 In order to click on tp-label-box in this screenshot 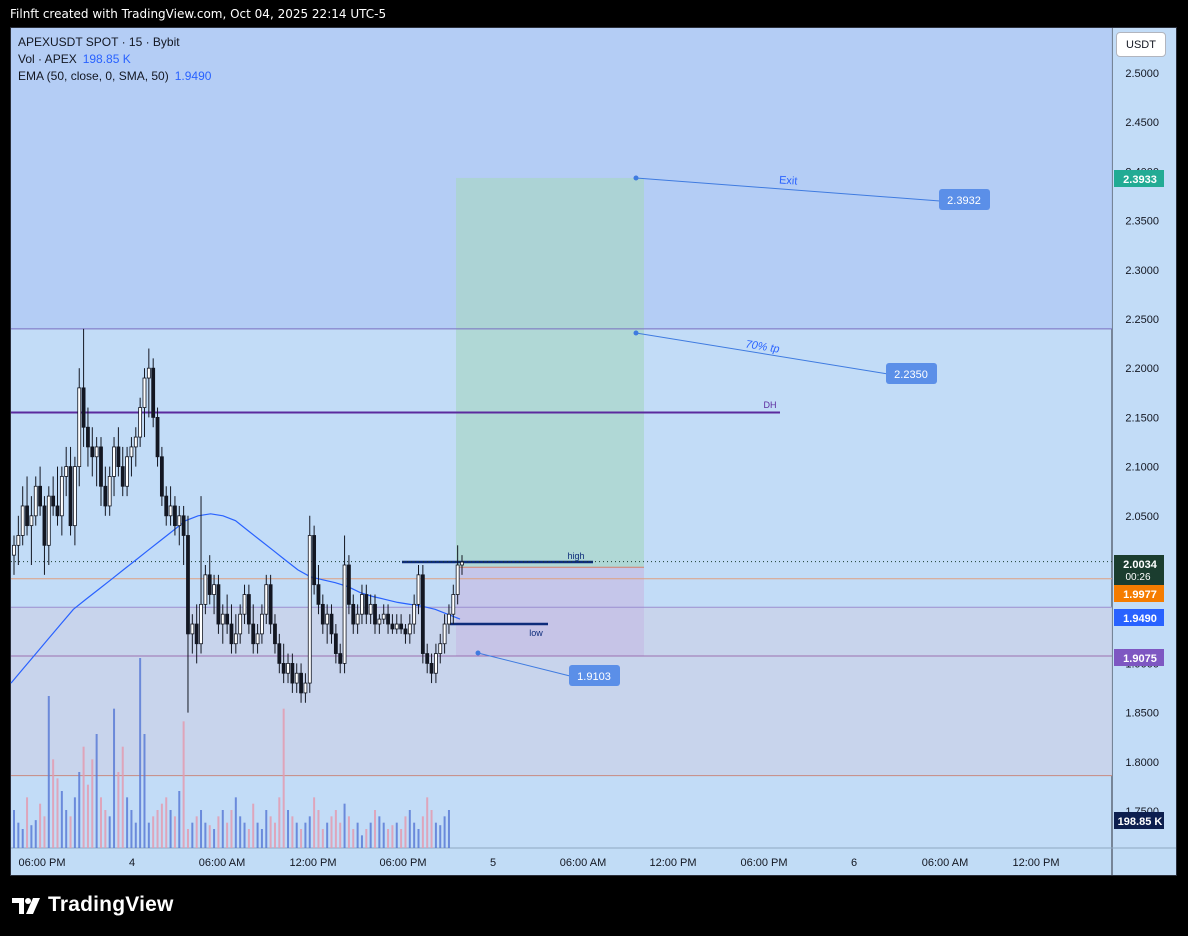, I will do `click(911, 373)`.